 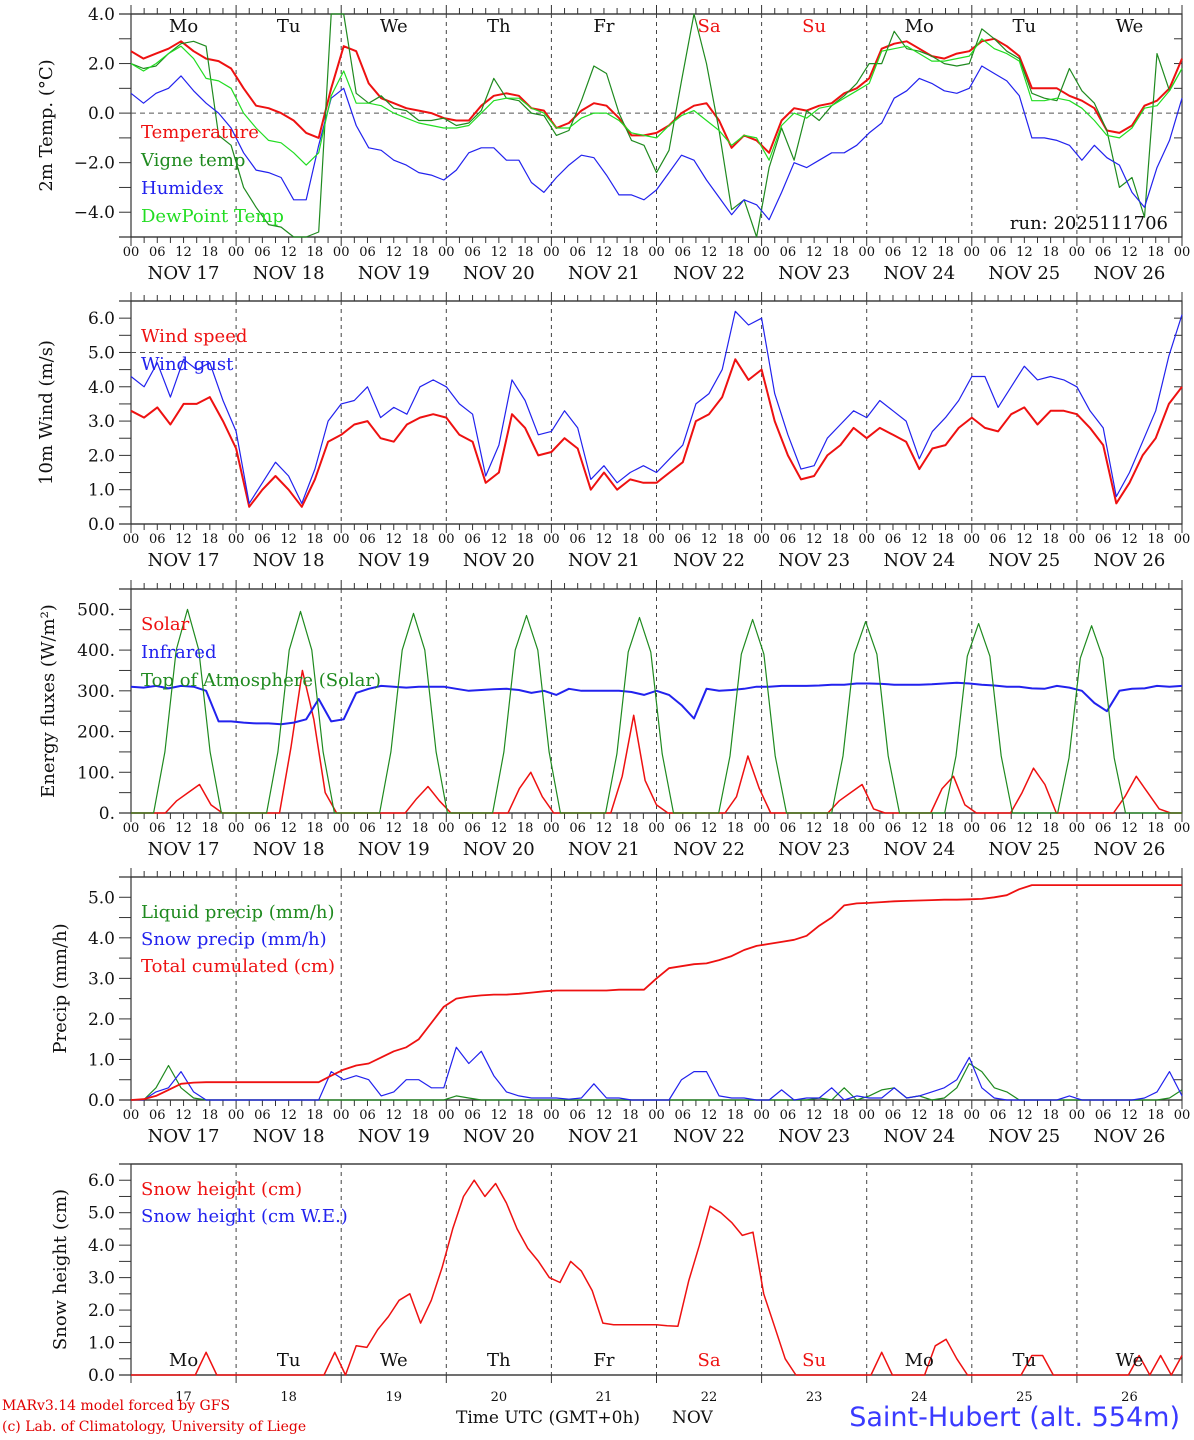 I want to click on x-day-label: NOV 25, so click(x=1024, y=1136).